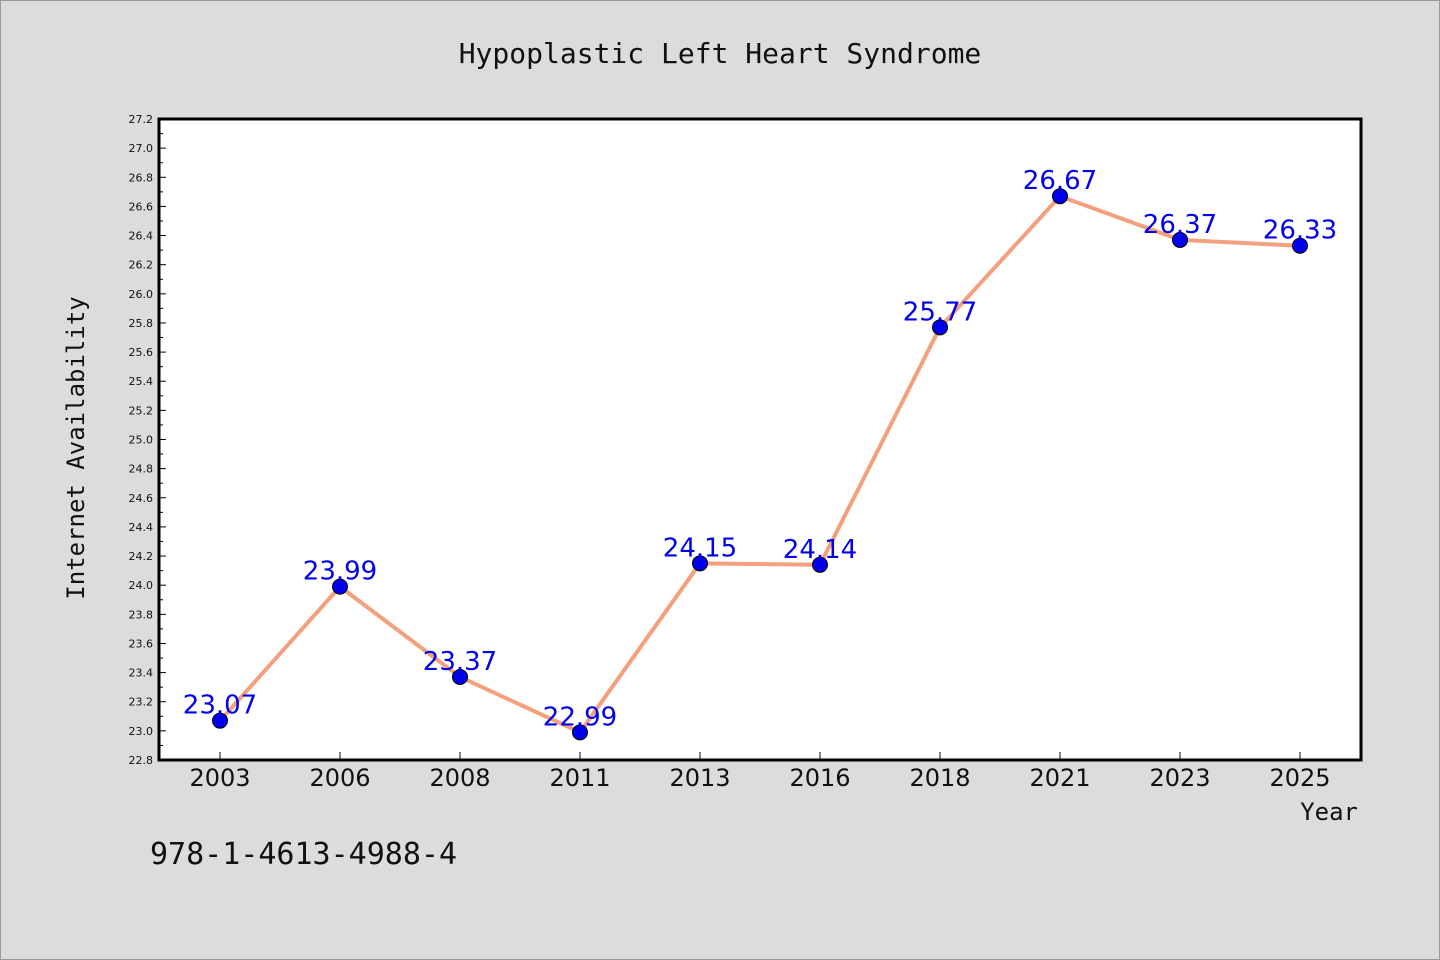 The image size is (1440, 960). What do you see at coordinates (141, 556) in the screenshot?
I see `y-tick-label: 24.2` at bounding box center [141, 556].